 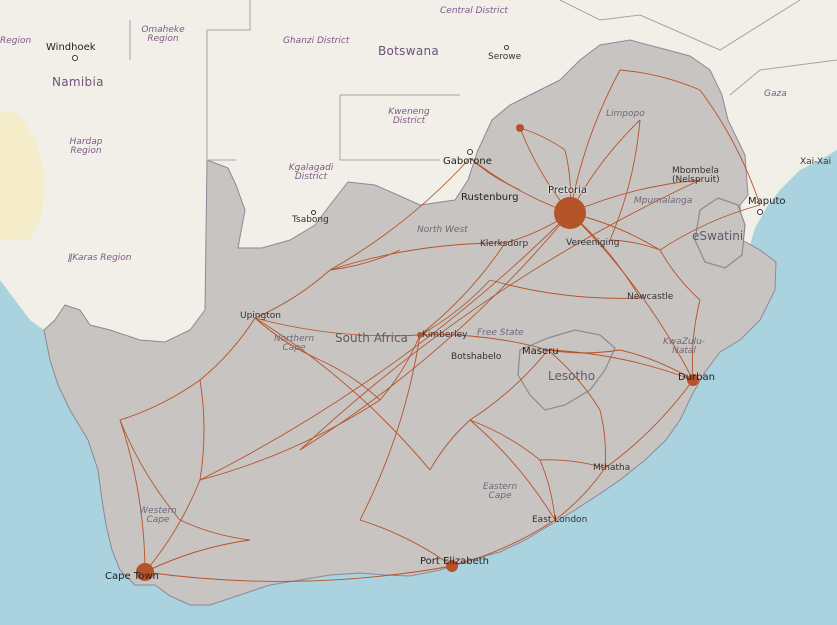 What do you see at coordinates (445, 335) in the screenshot?
I see `city-label-kimberley: Kimberley` at bounding box center [445, 335].